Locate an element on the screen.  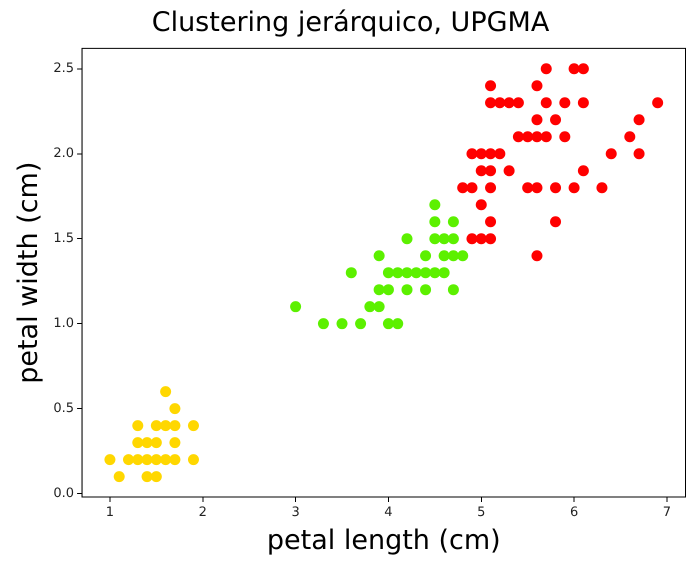
x-tick-label: 3 is located at coordinates (295, 512).